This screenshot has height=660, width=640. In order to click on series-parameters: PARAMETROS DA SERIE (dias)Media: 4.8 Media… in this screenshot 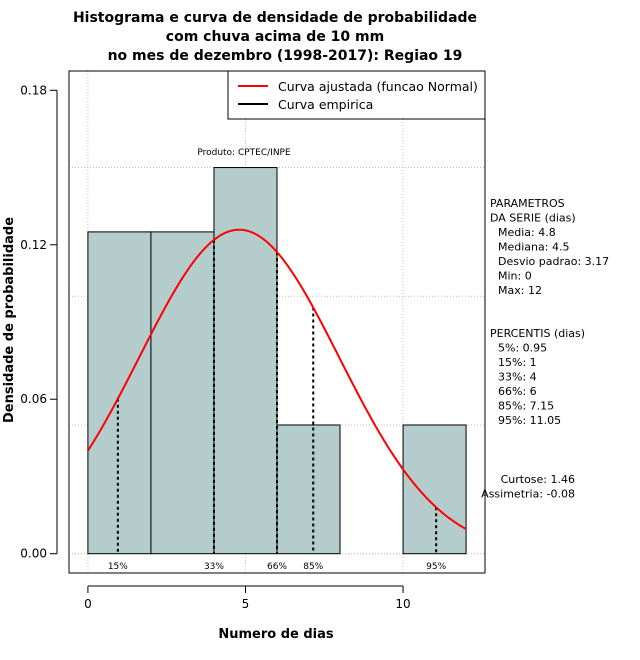, I will do `click(549, 247)`.